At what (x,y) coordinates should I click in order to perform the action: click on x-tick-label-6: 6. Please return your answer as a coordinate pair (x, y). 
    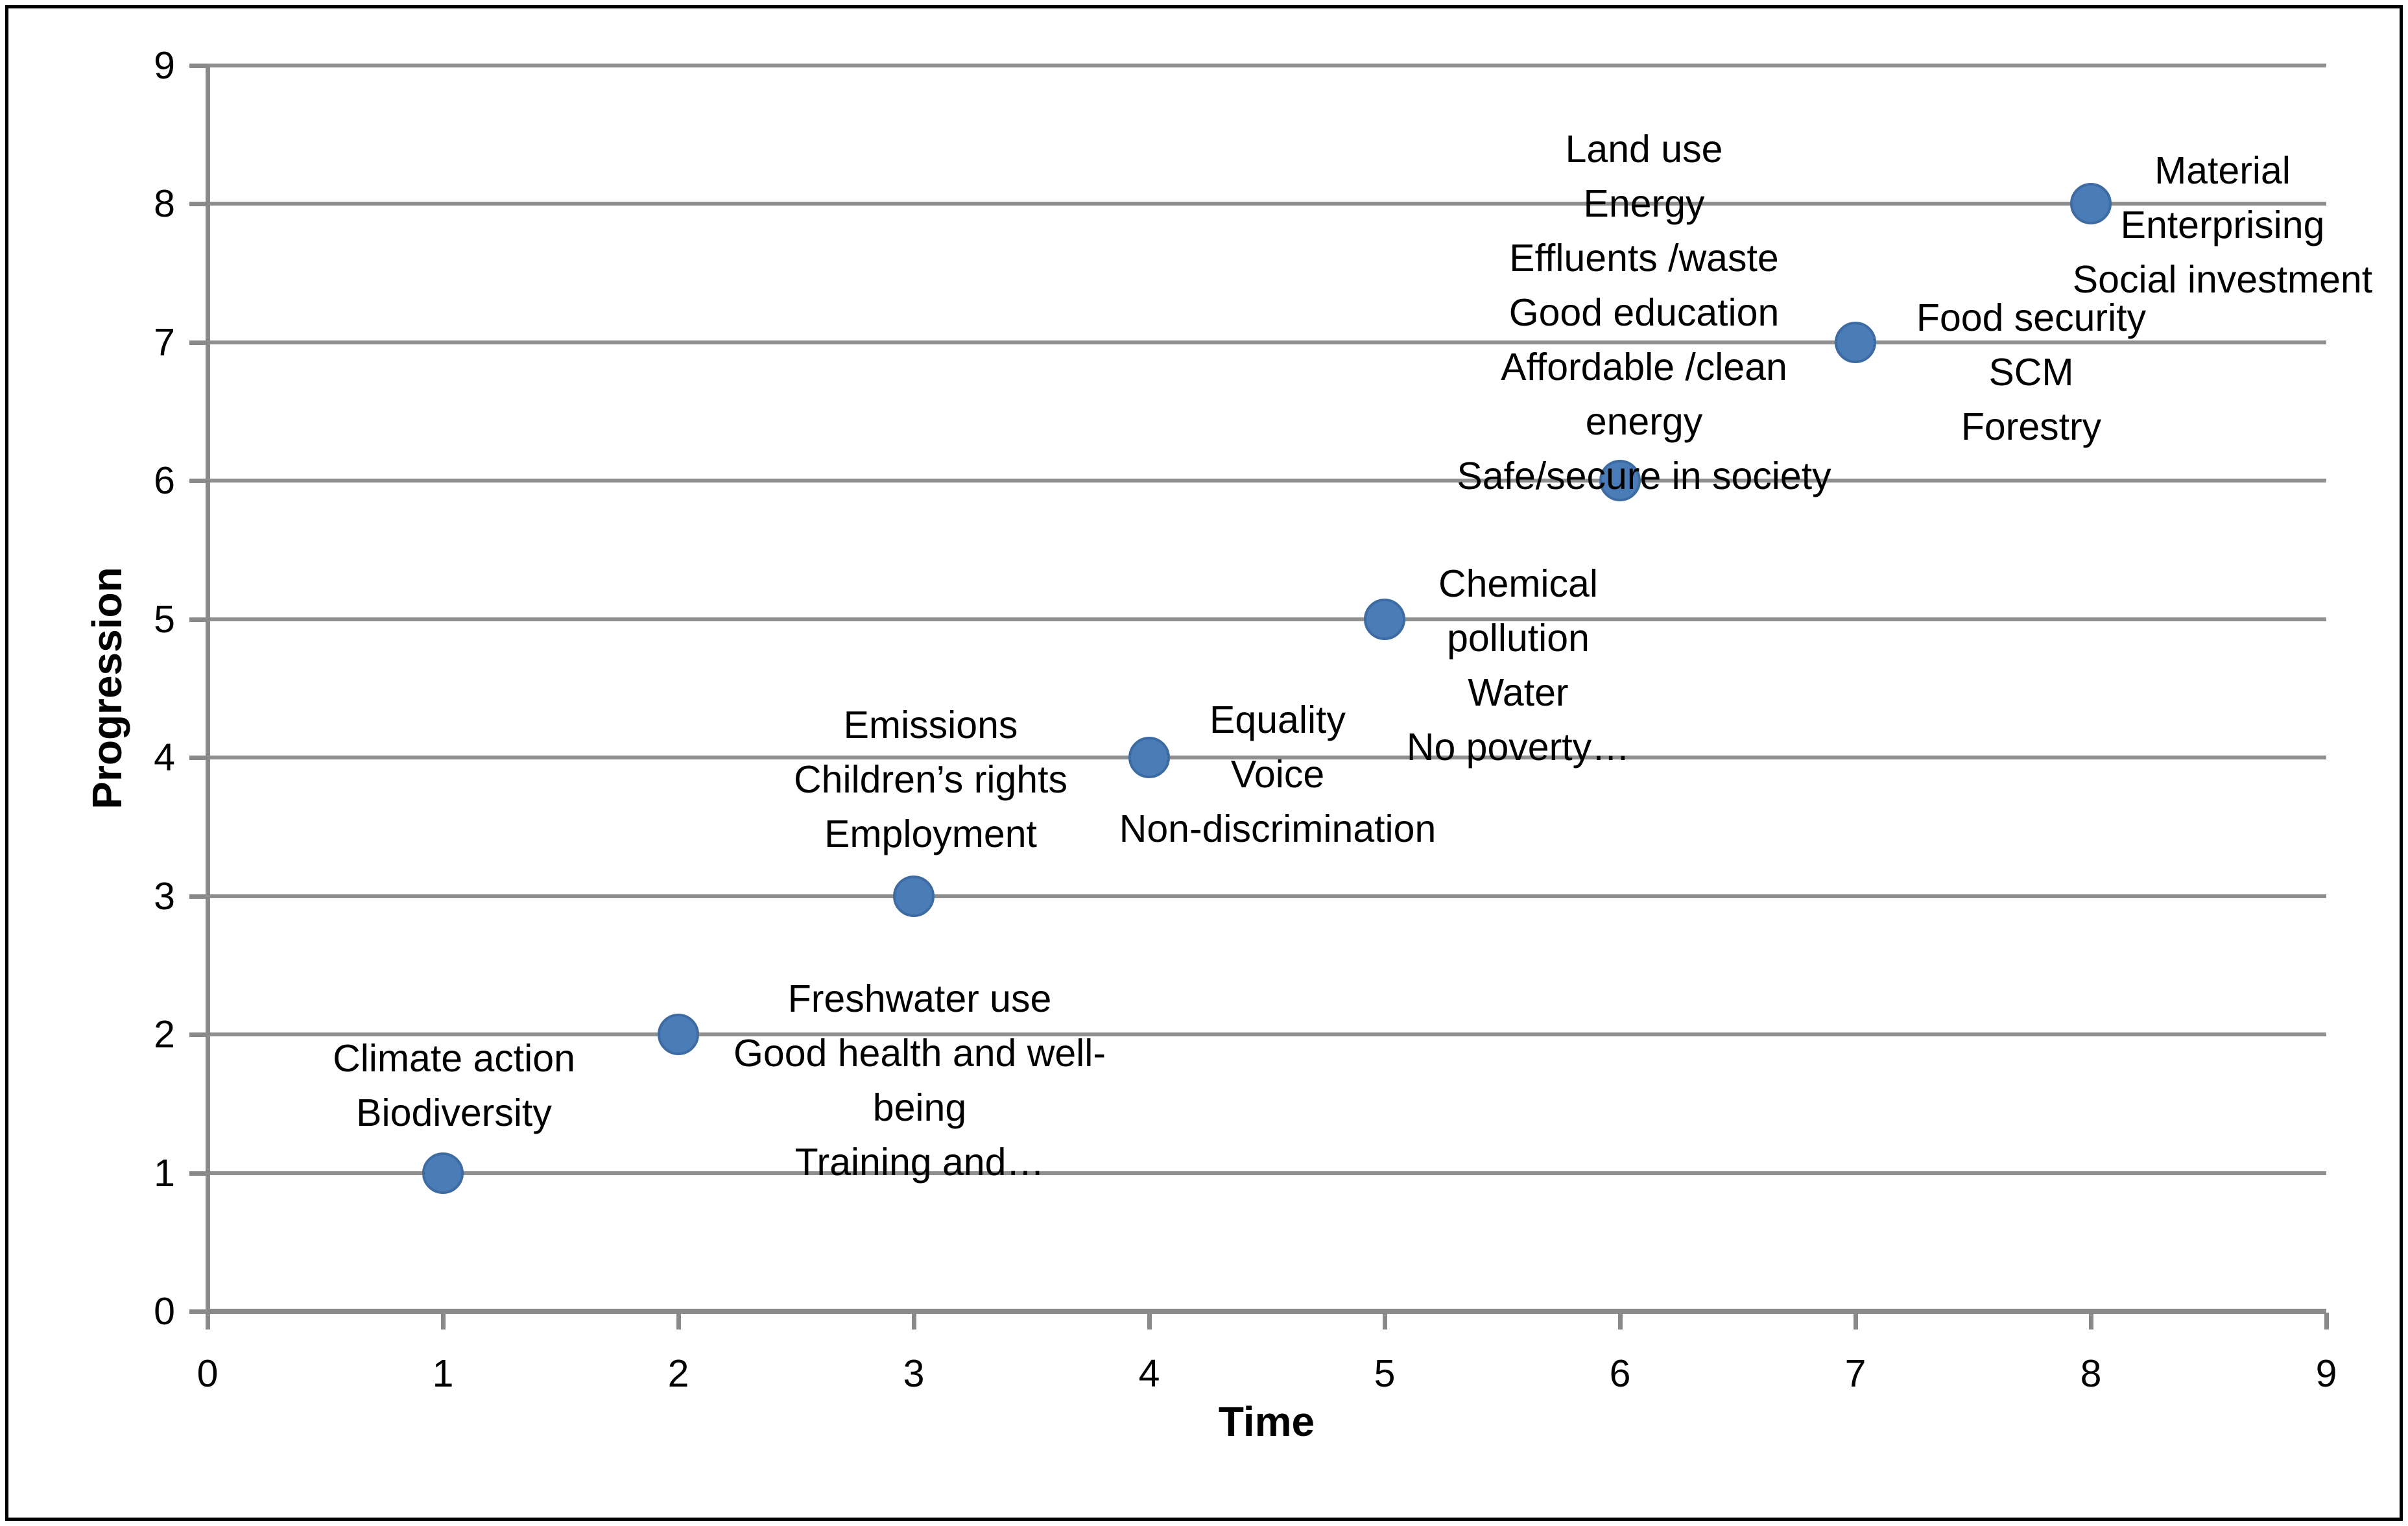
    Looking at the image, I should click on (1620, 1373).